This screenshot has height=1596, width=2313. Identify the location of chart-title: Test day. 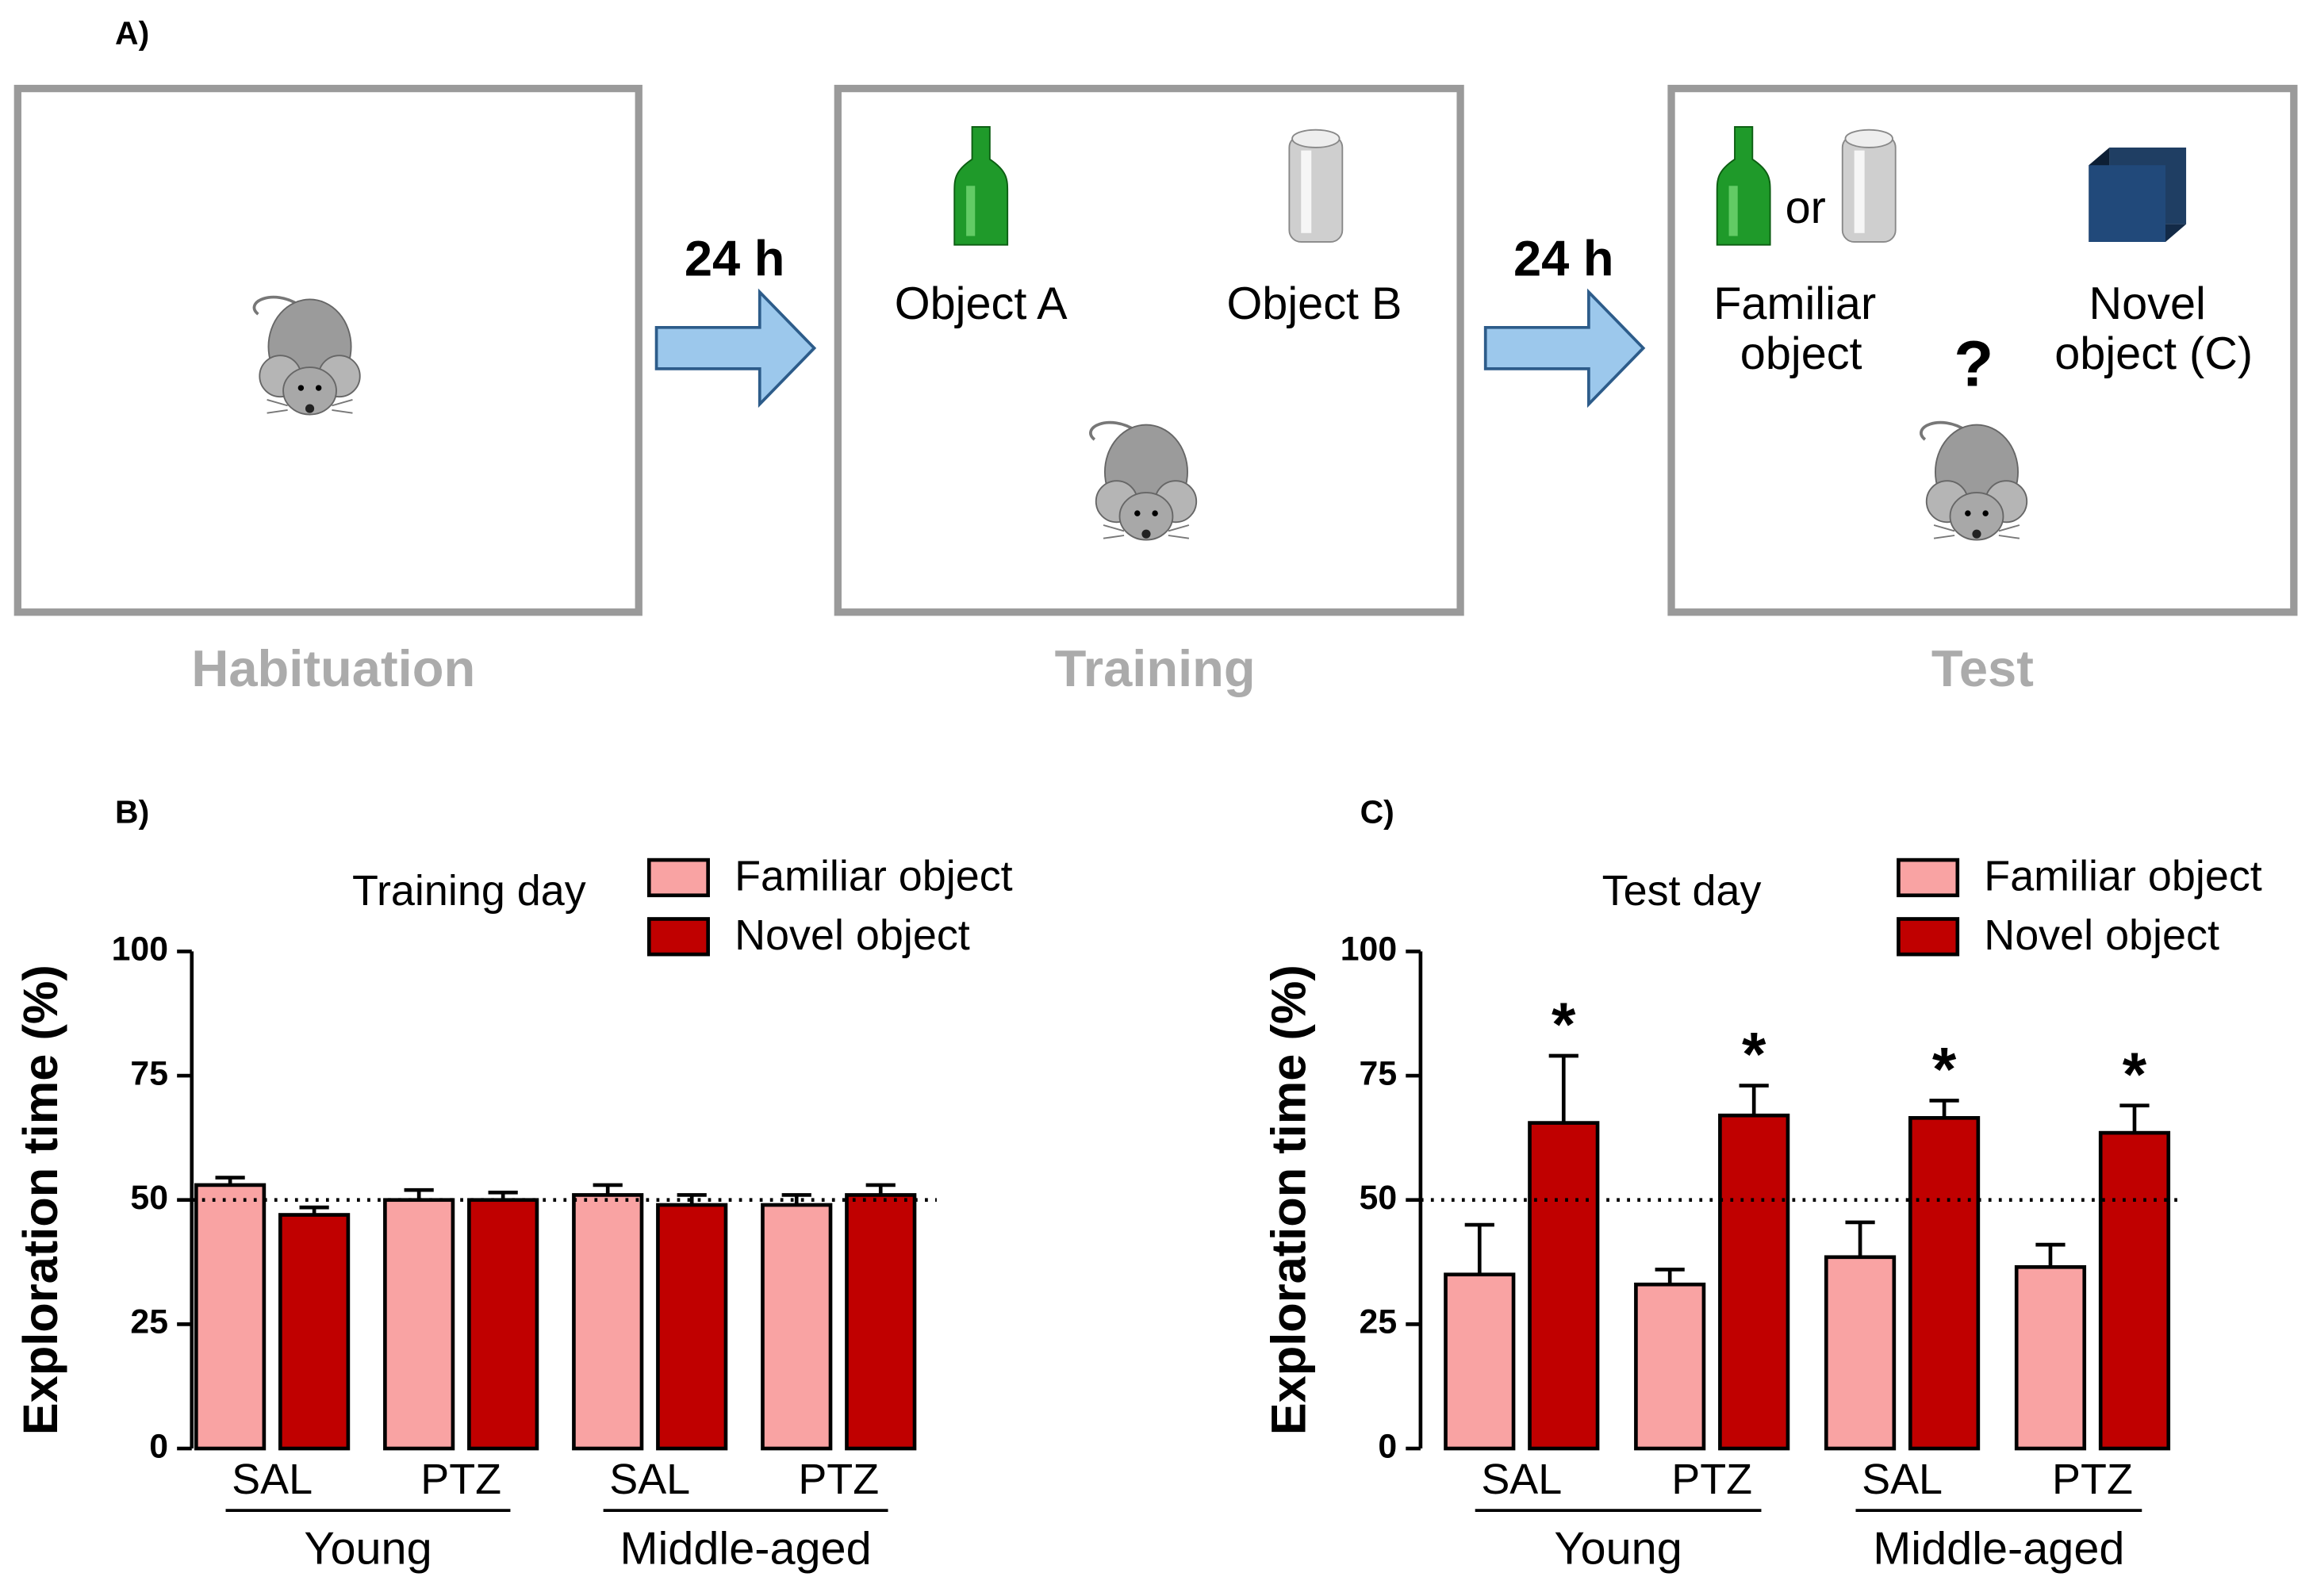
(1682, 891).